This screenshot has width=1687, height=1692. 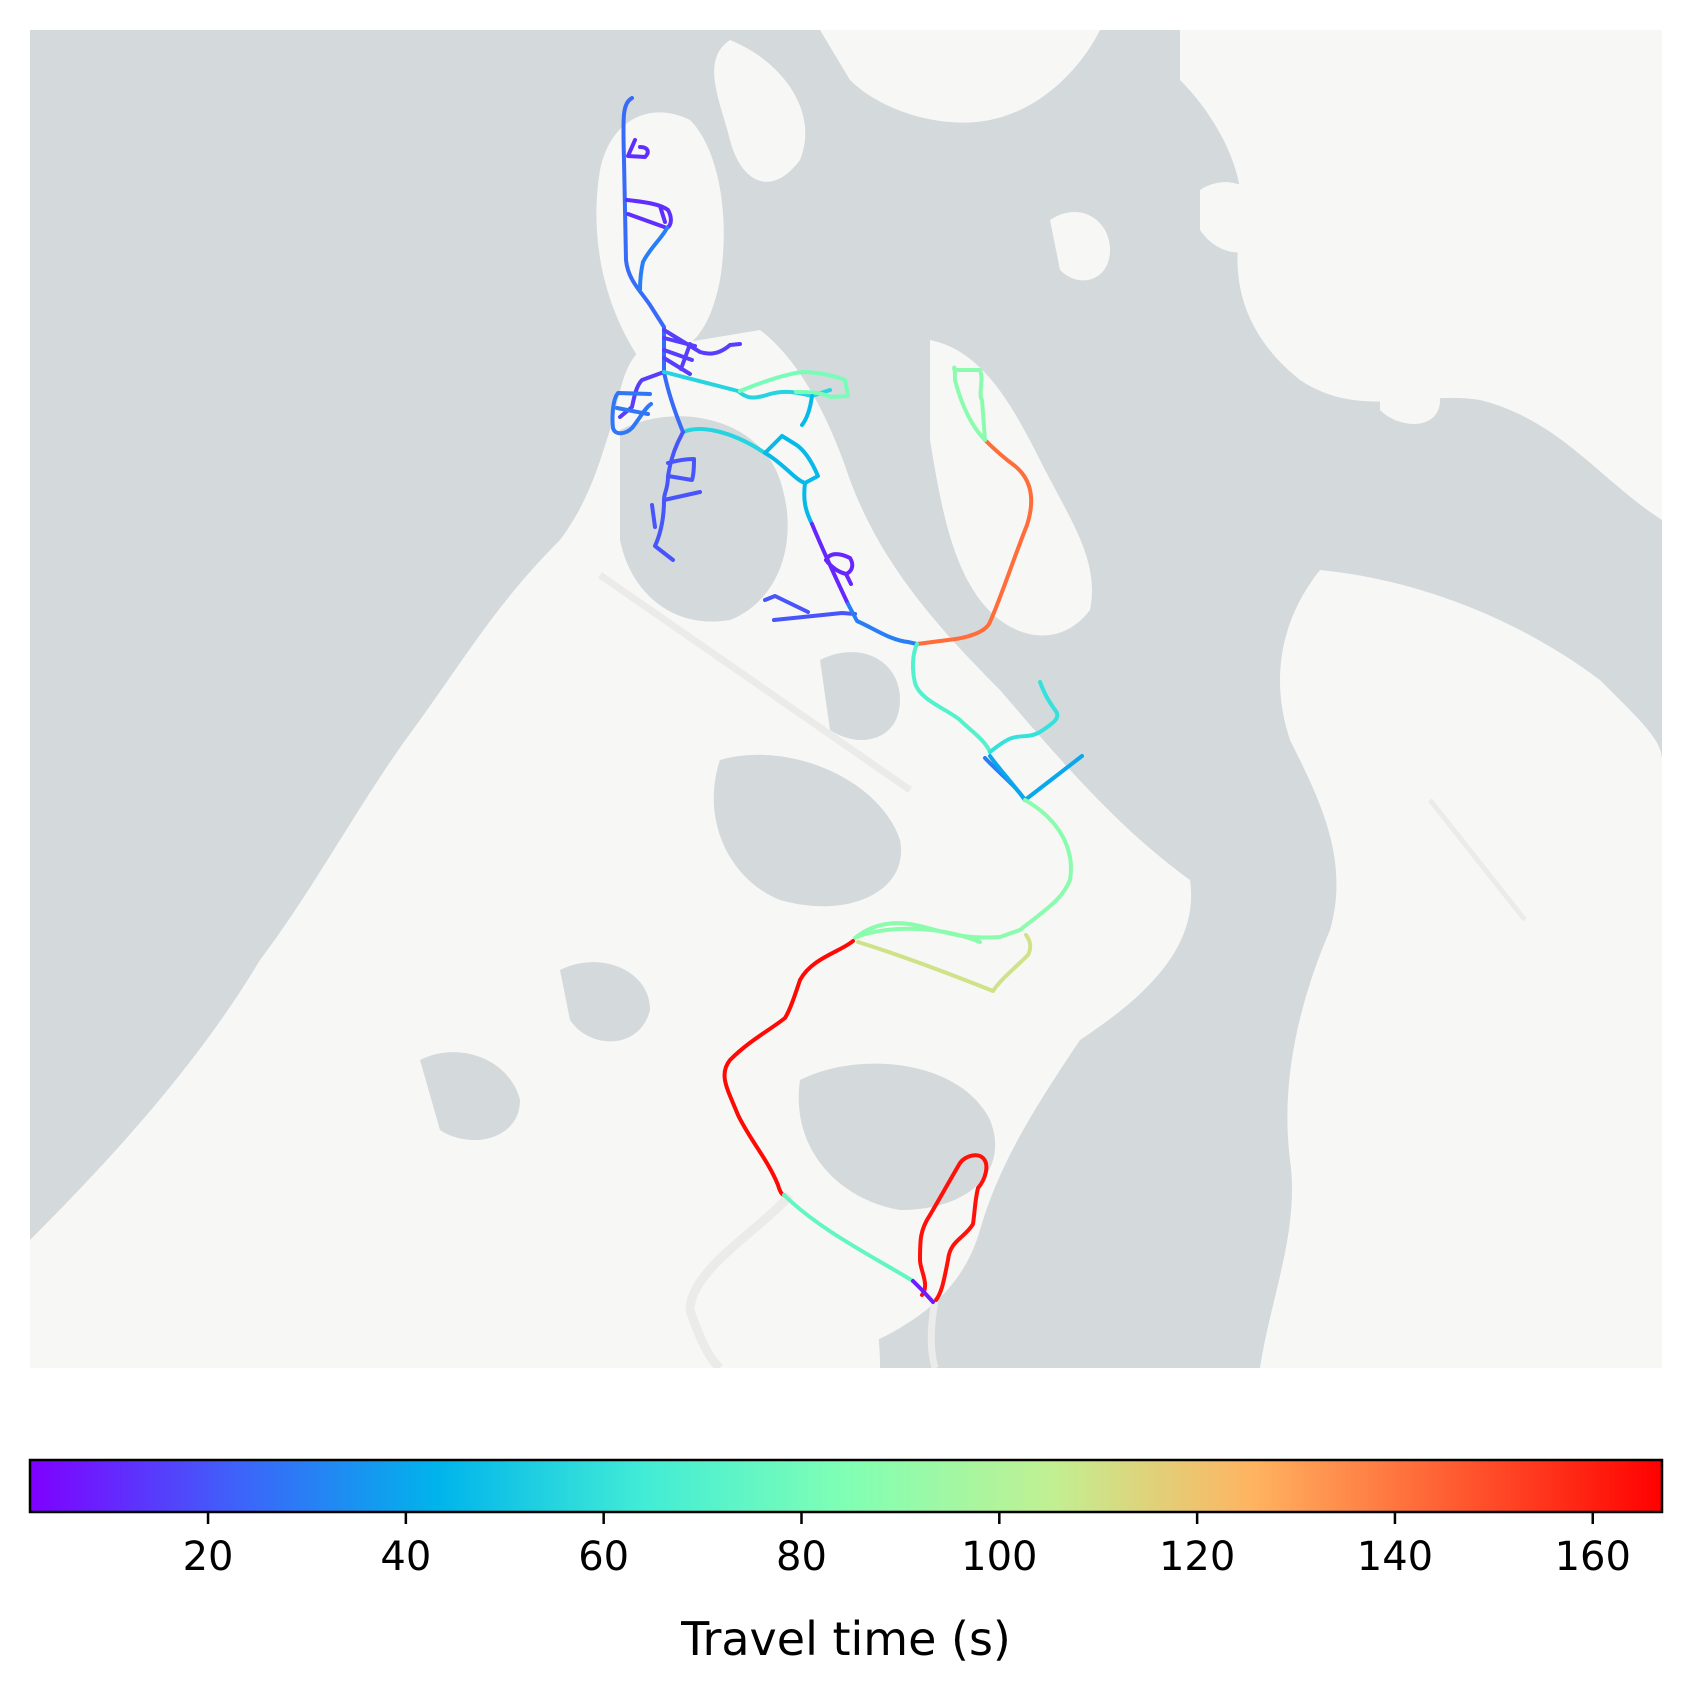 What do you see at coordinates (470, 1096) in the screenshot?
I see `west-lake` at bounding box center [470, 1096].